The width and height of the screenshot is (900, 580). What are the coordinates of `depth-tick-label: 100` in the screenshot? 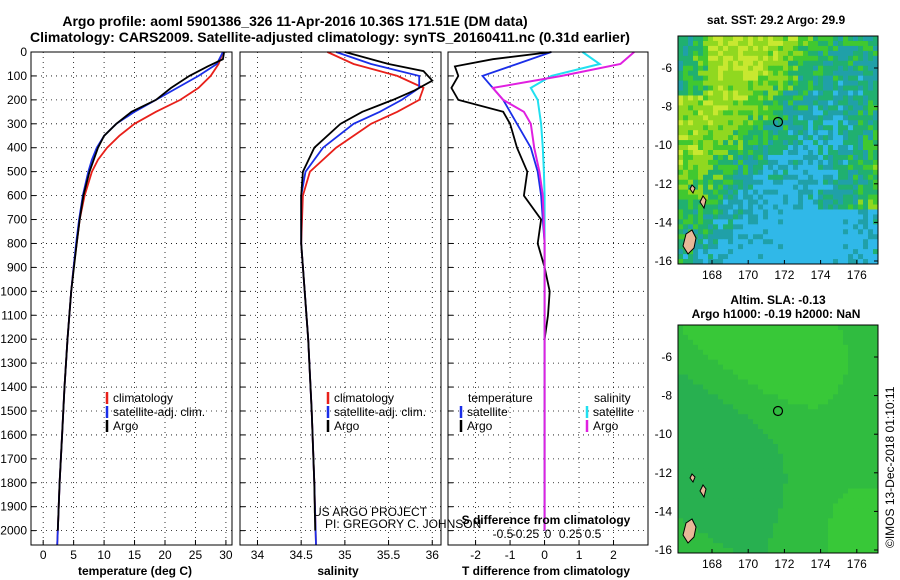 It's located at (17, 76).